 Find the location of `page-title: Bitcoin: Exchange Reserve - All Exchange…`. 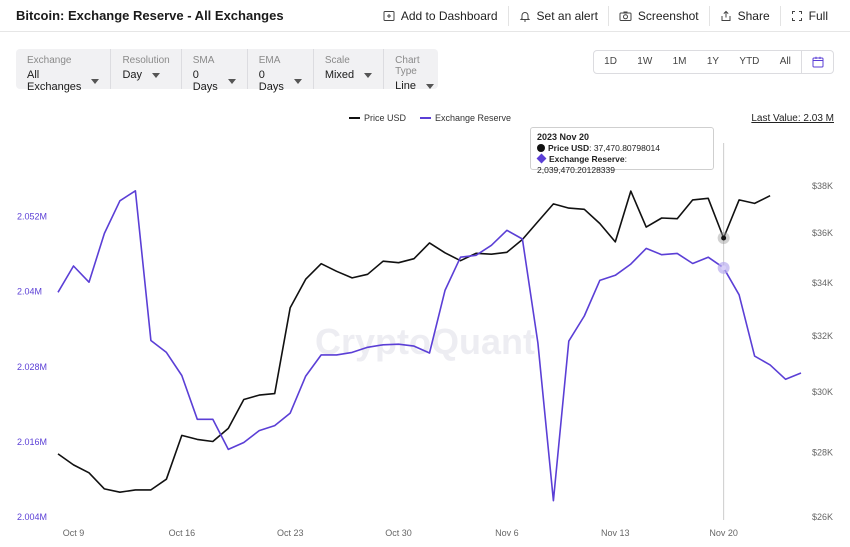

page-title: Bitcoin: Exchange Reserve - All Exchange… is located at coordinates (150, 15).